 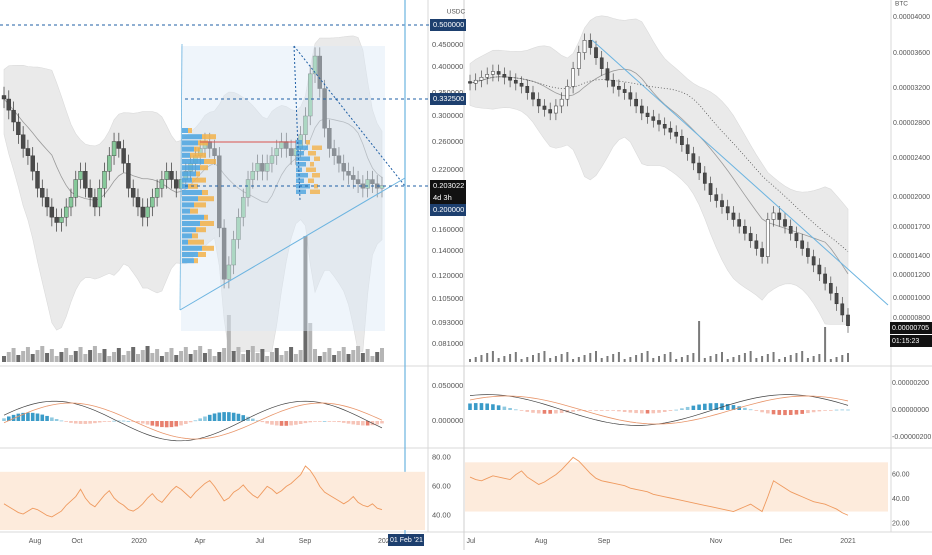 I want to click on volume-profile-orange, so click(x=190, y=130).